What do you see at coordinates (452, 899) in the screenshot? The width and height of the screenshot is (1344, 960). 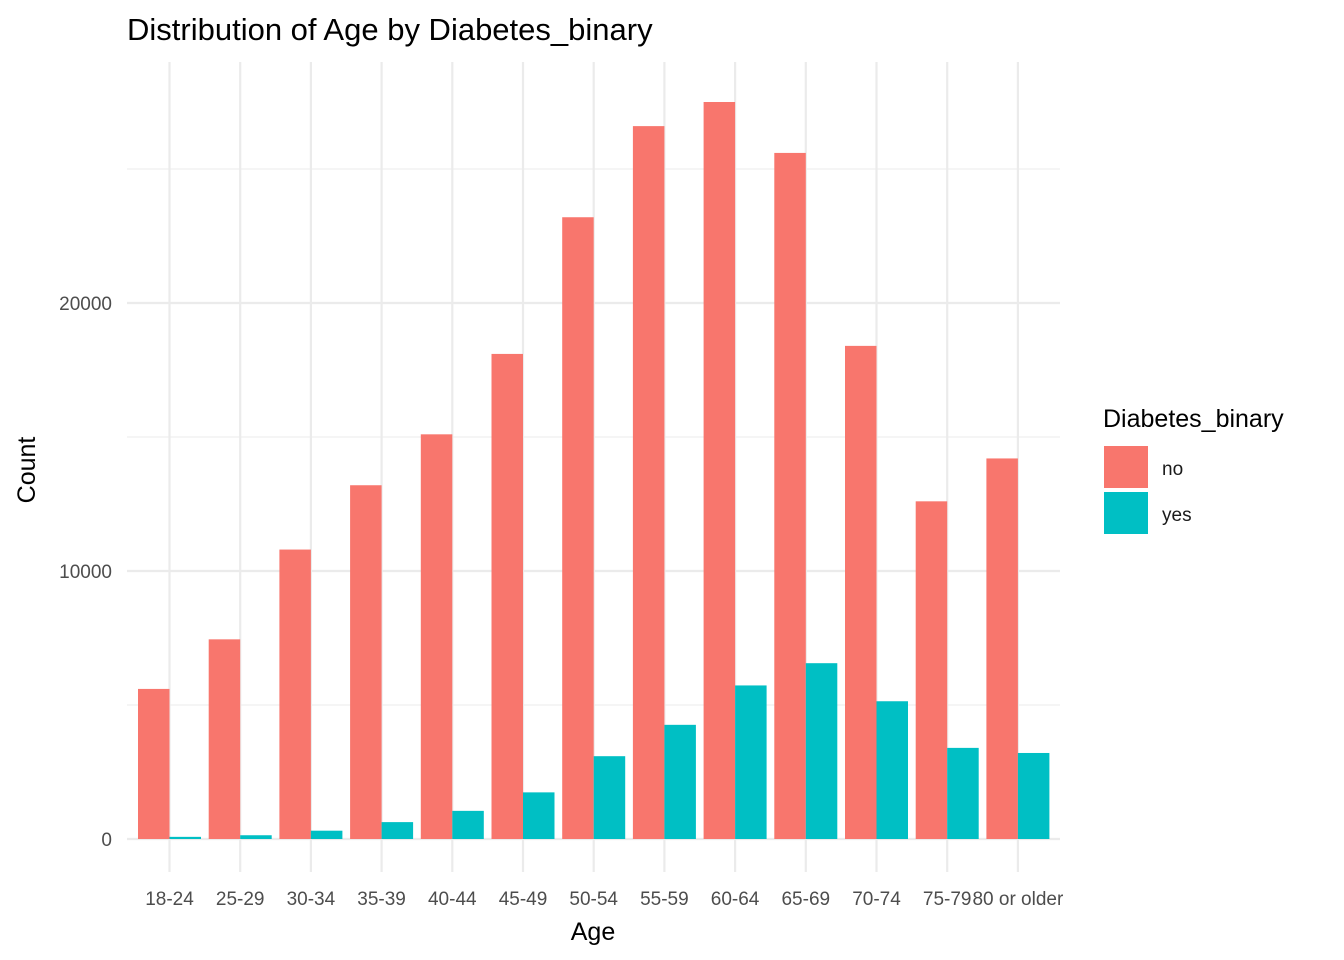 I see `x-tick-label: 40-44` at bounding box center [452, 899].